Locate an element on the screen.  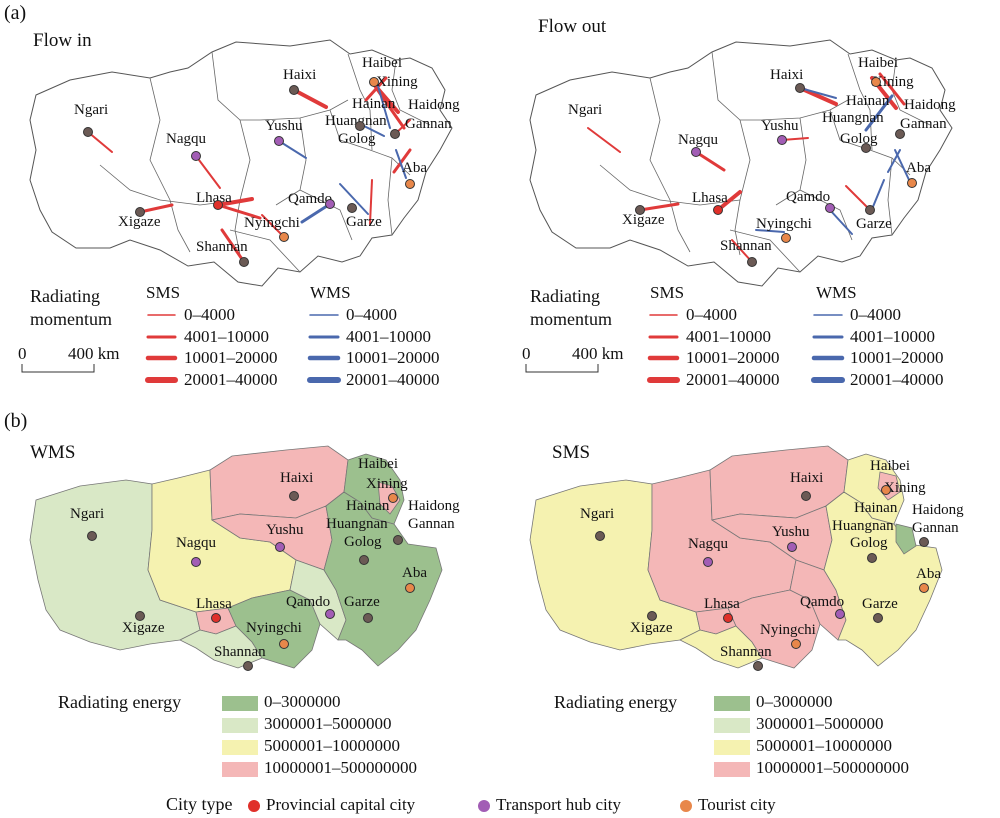
city-dot-qamdo is located at coordinates (330, 204).